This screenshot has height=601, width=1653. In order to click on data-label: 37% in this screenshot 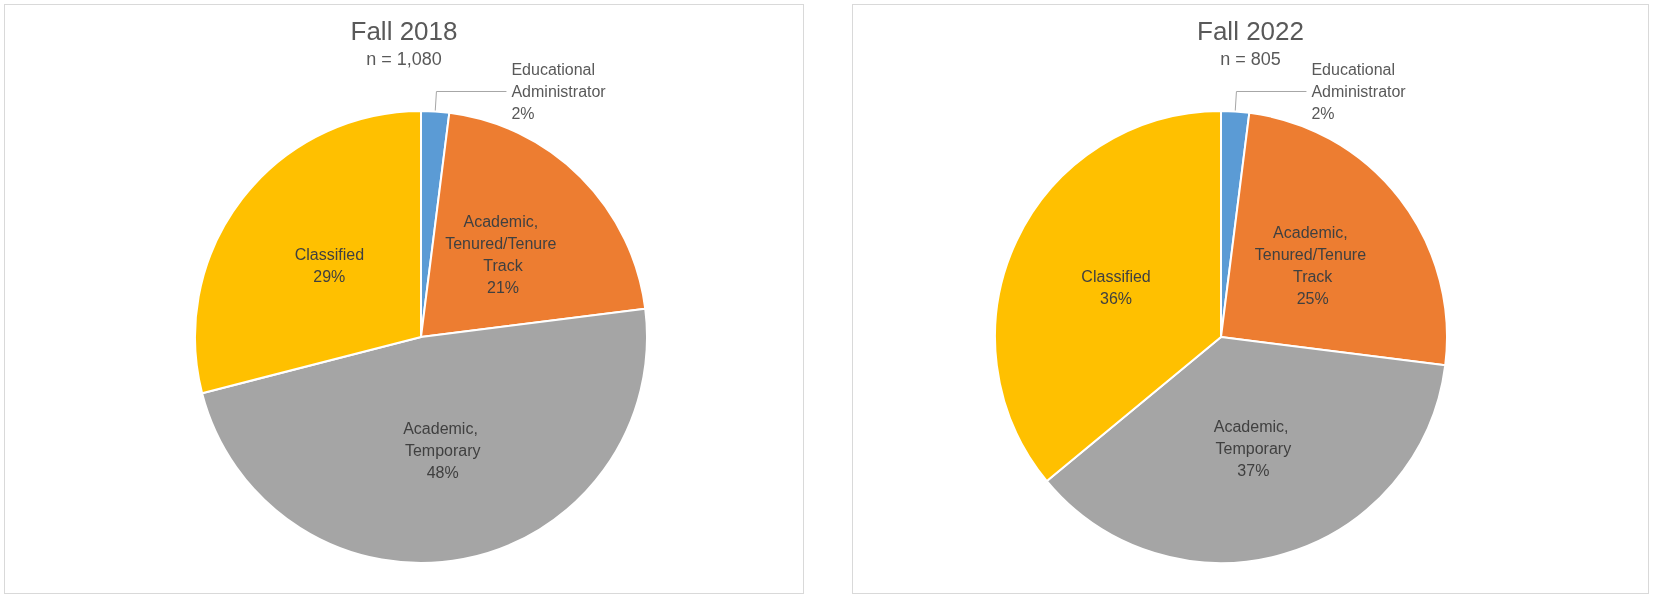, I will do `click(1253, 470)`.